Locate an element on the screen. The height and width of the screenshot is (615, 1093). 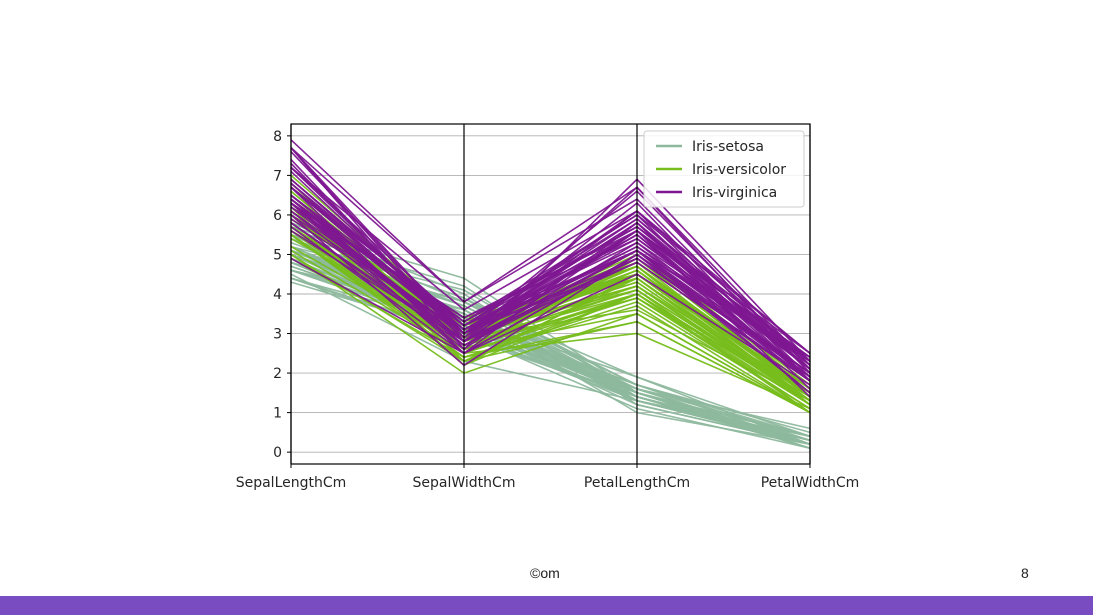
y-tick-label: 4 is located at coordinates (277, 295).